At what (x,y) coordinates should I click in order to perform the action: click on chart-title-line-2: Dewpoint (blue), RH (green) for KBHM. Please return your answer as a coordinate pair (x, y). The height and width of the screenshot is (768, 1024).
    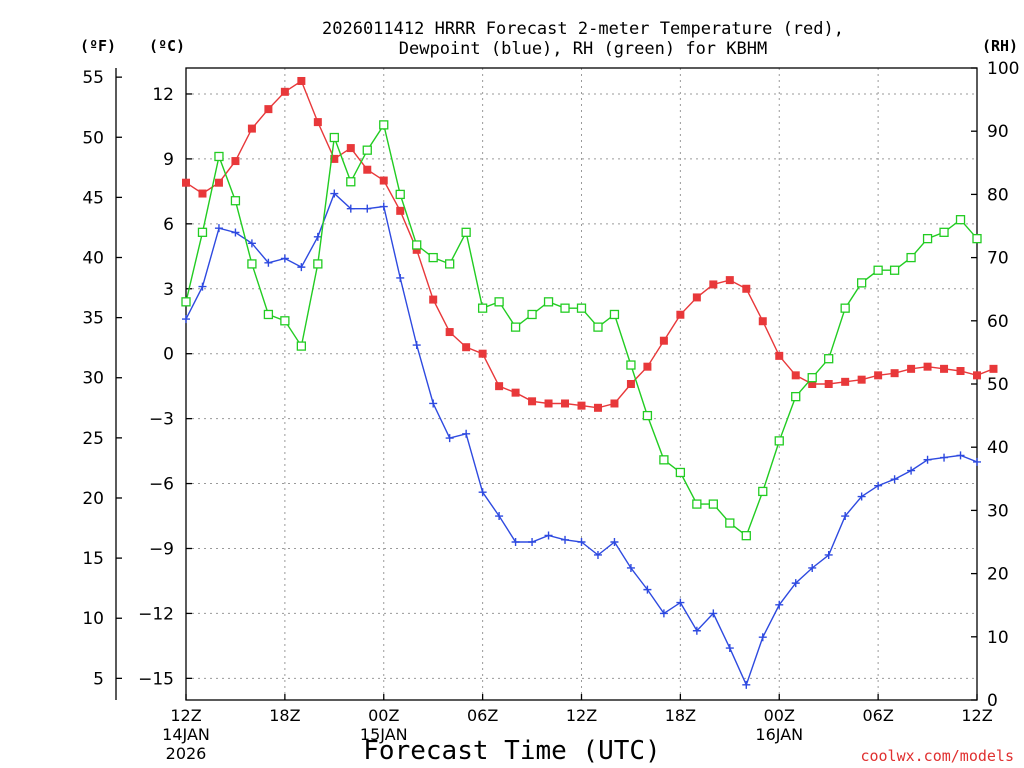
    Looking at the image, I should click on (583, 49).